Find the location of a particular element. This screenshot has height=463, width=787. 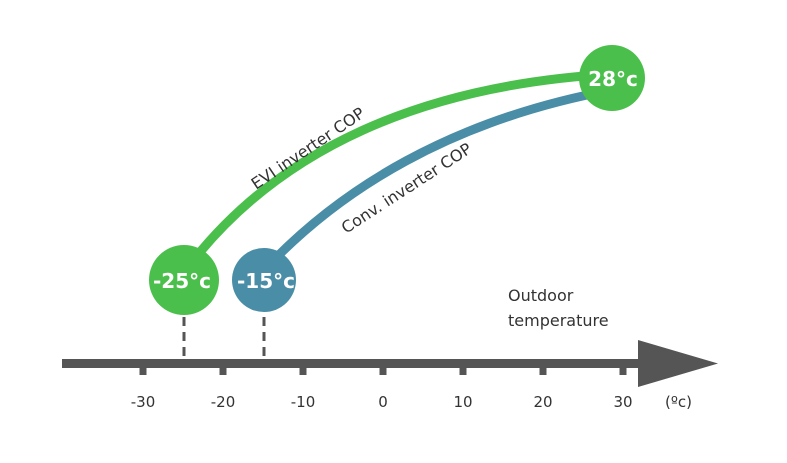

x-axis-title-line1: Outdoor is located at coordinates (541, 295).